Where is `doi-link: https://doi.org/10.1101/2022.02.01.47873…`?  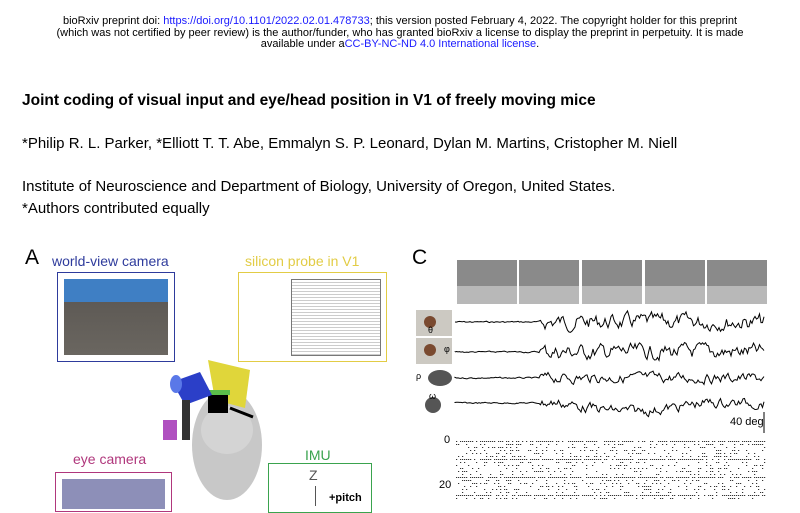
doi-link: https://doi.org/10.1101/2022.02.01.47873… is located at coordinates (266, 21).